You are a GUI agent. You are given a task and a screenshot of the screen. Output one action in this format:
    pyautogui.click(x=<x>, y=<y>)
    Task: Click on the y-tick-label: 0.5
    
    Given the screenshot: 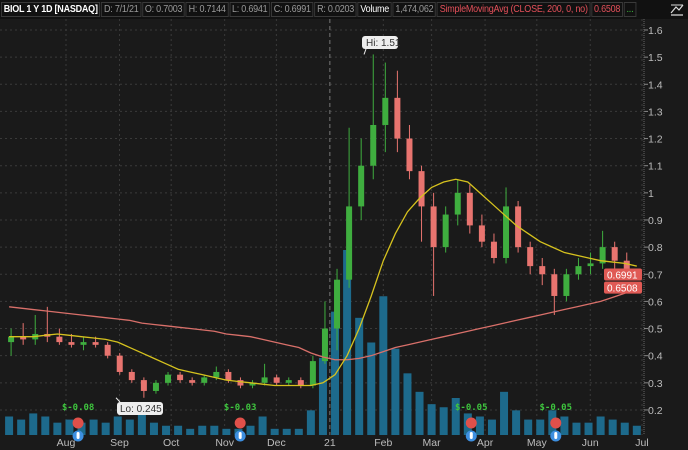 What is the action you would take?
    pyautogui.click(x=655, y=330)
    